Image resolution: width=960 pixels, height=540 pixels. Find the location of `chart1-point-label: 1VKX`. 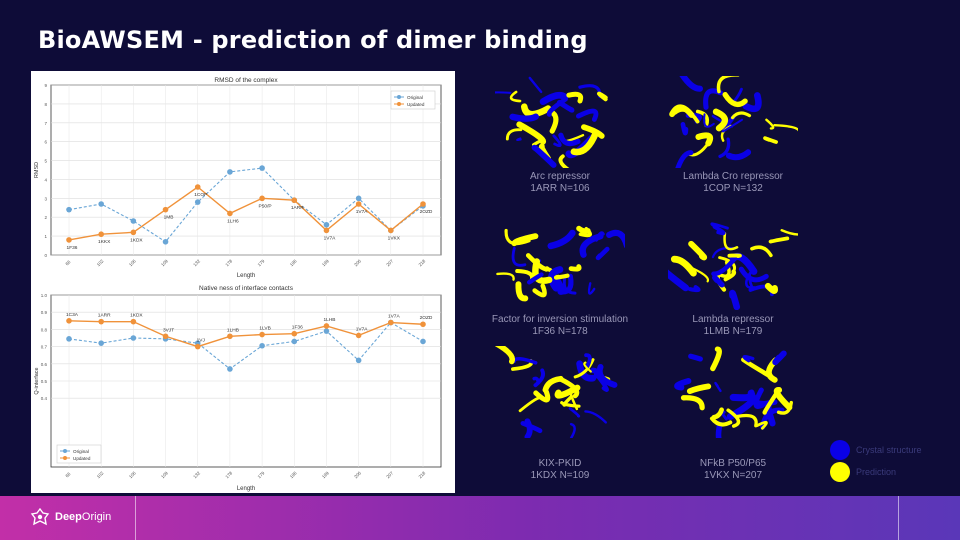

chart1-point-label: 1VKX is located at coordinates (394, 238).